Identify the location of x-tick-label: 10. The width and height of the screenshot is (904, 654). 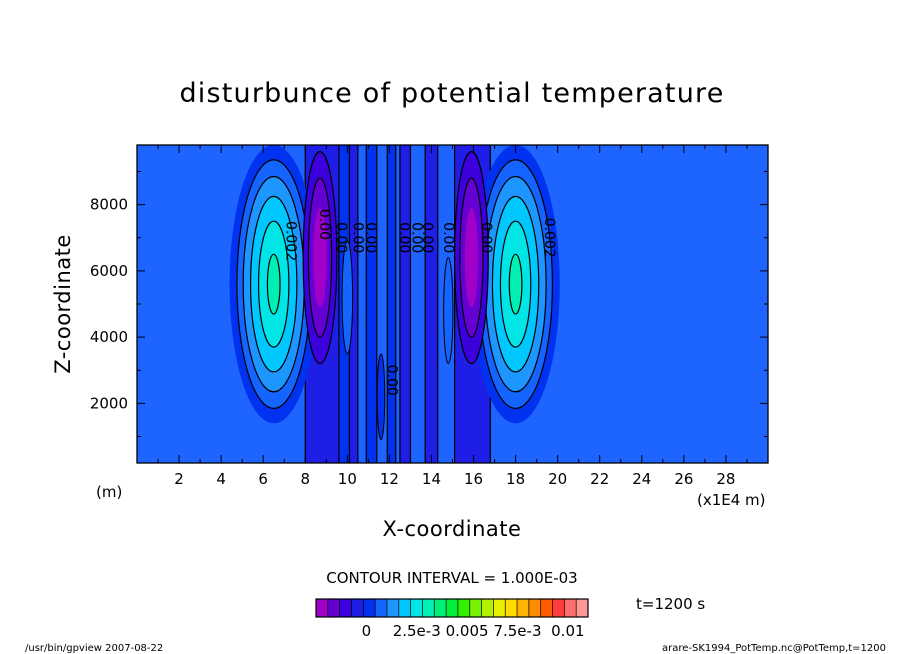
(347, 479).